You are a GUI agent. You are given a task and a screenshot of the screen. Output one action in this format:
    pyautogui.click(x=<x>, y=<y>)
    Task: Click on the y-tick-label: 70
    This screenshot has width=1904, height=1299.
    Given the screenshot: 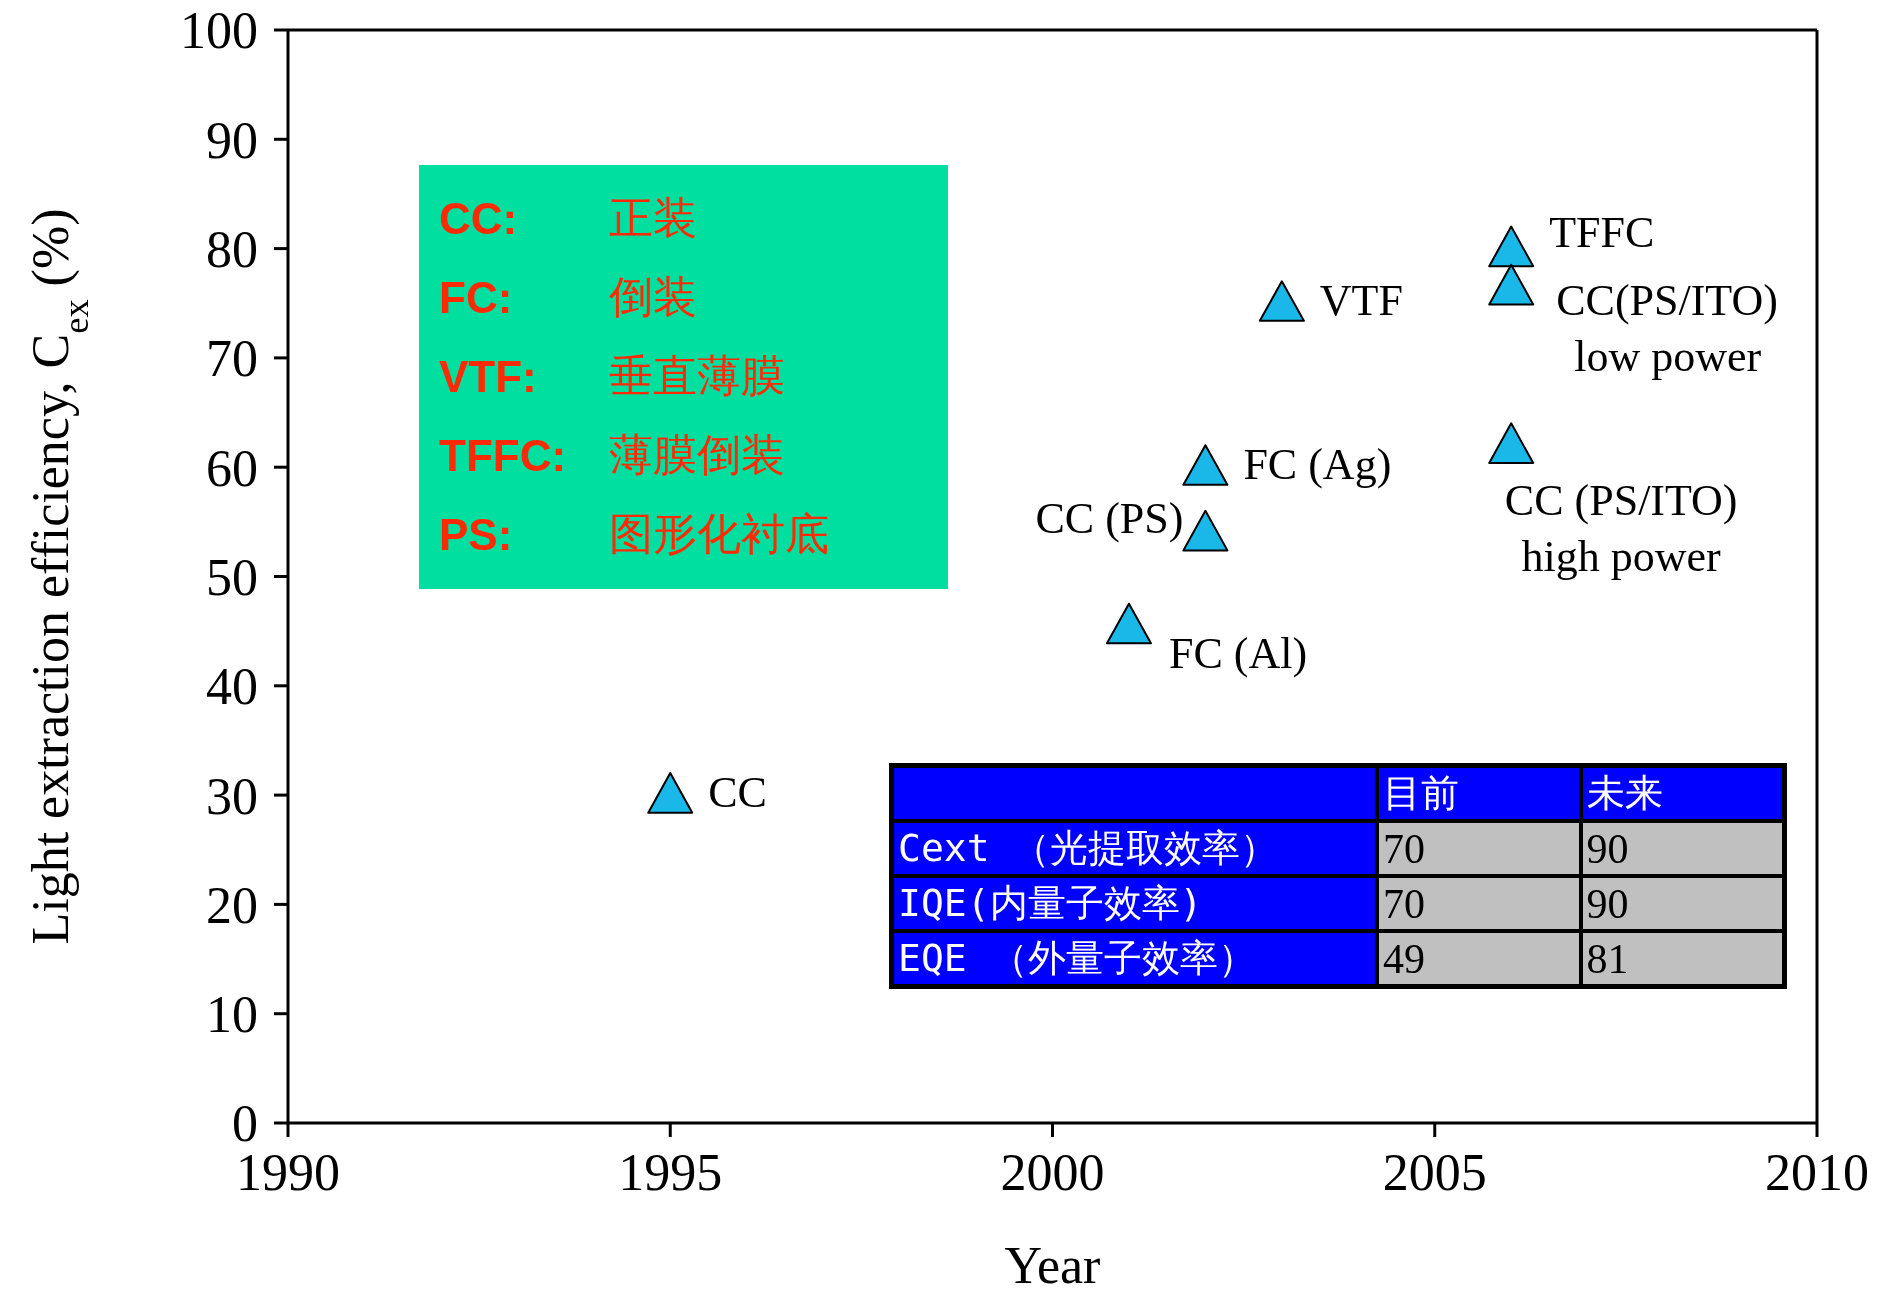 What is the action you would take?
    pyautogui.click(x=232, y=359)
    